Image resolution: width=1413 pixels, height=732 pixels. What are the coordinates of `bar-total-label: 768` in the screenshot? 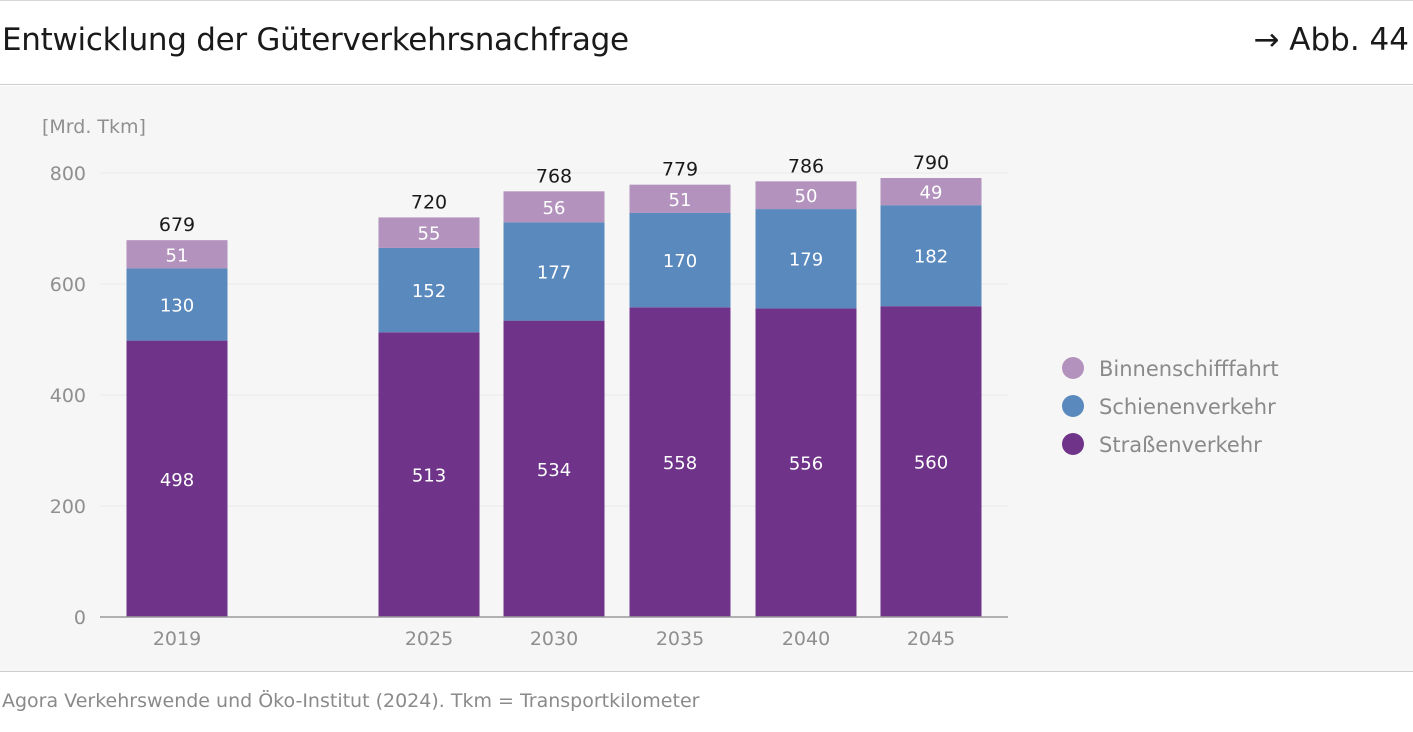 It's located at (554, 176).